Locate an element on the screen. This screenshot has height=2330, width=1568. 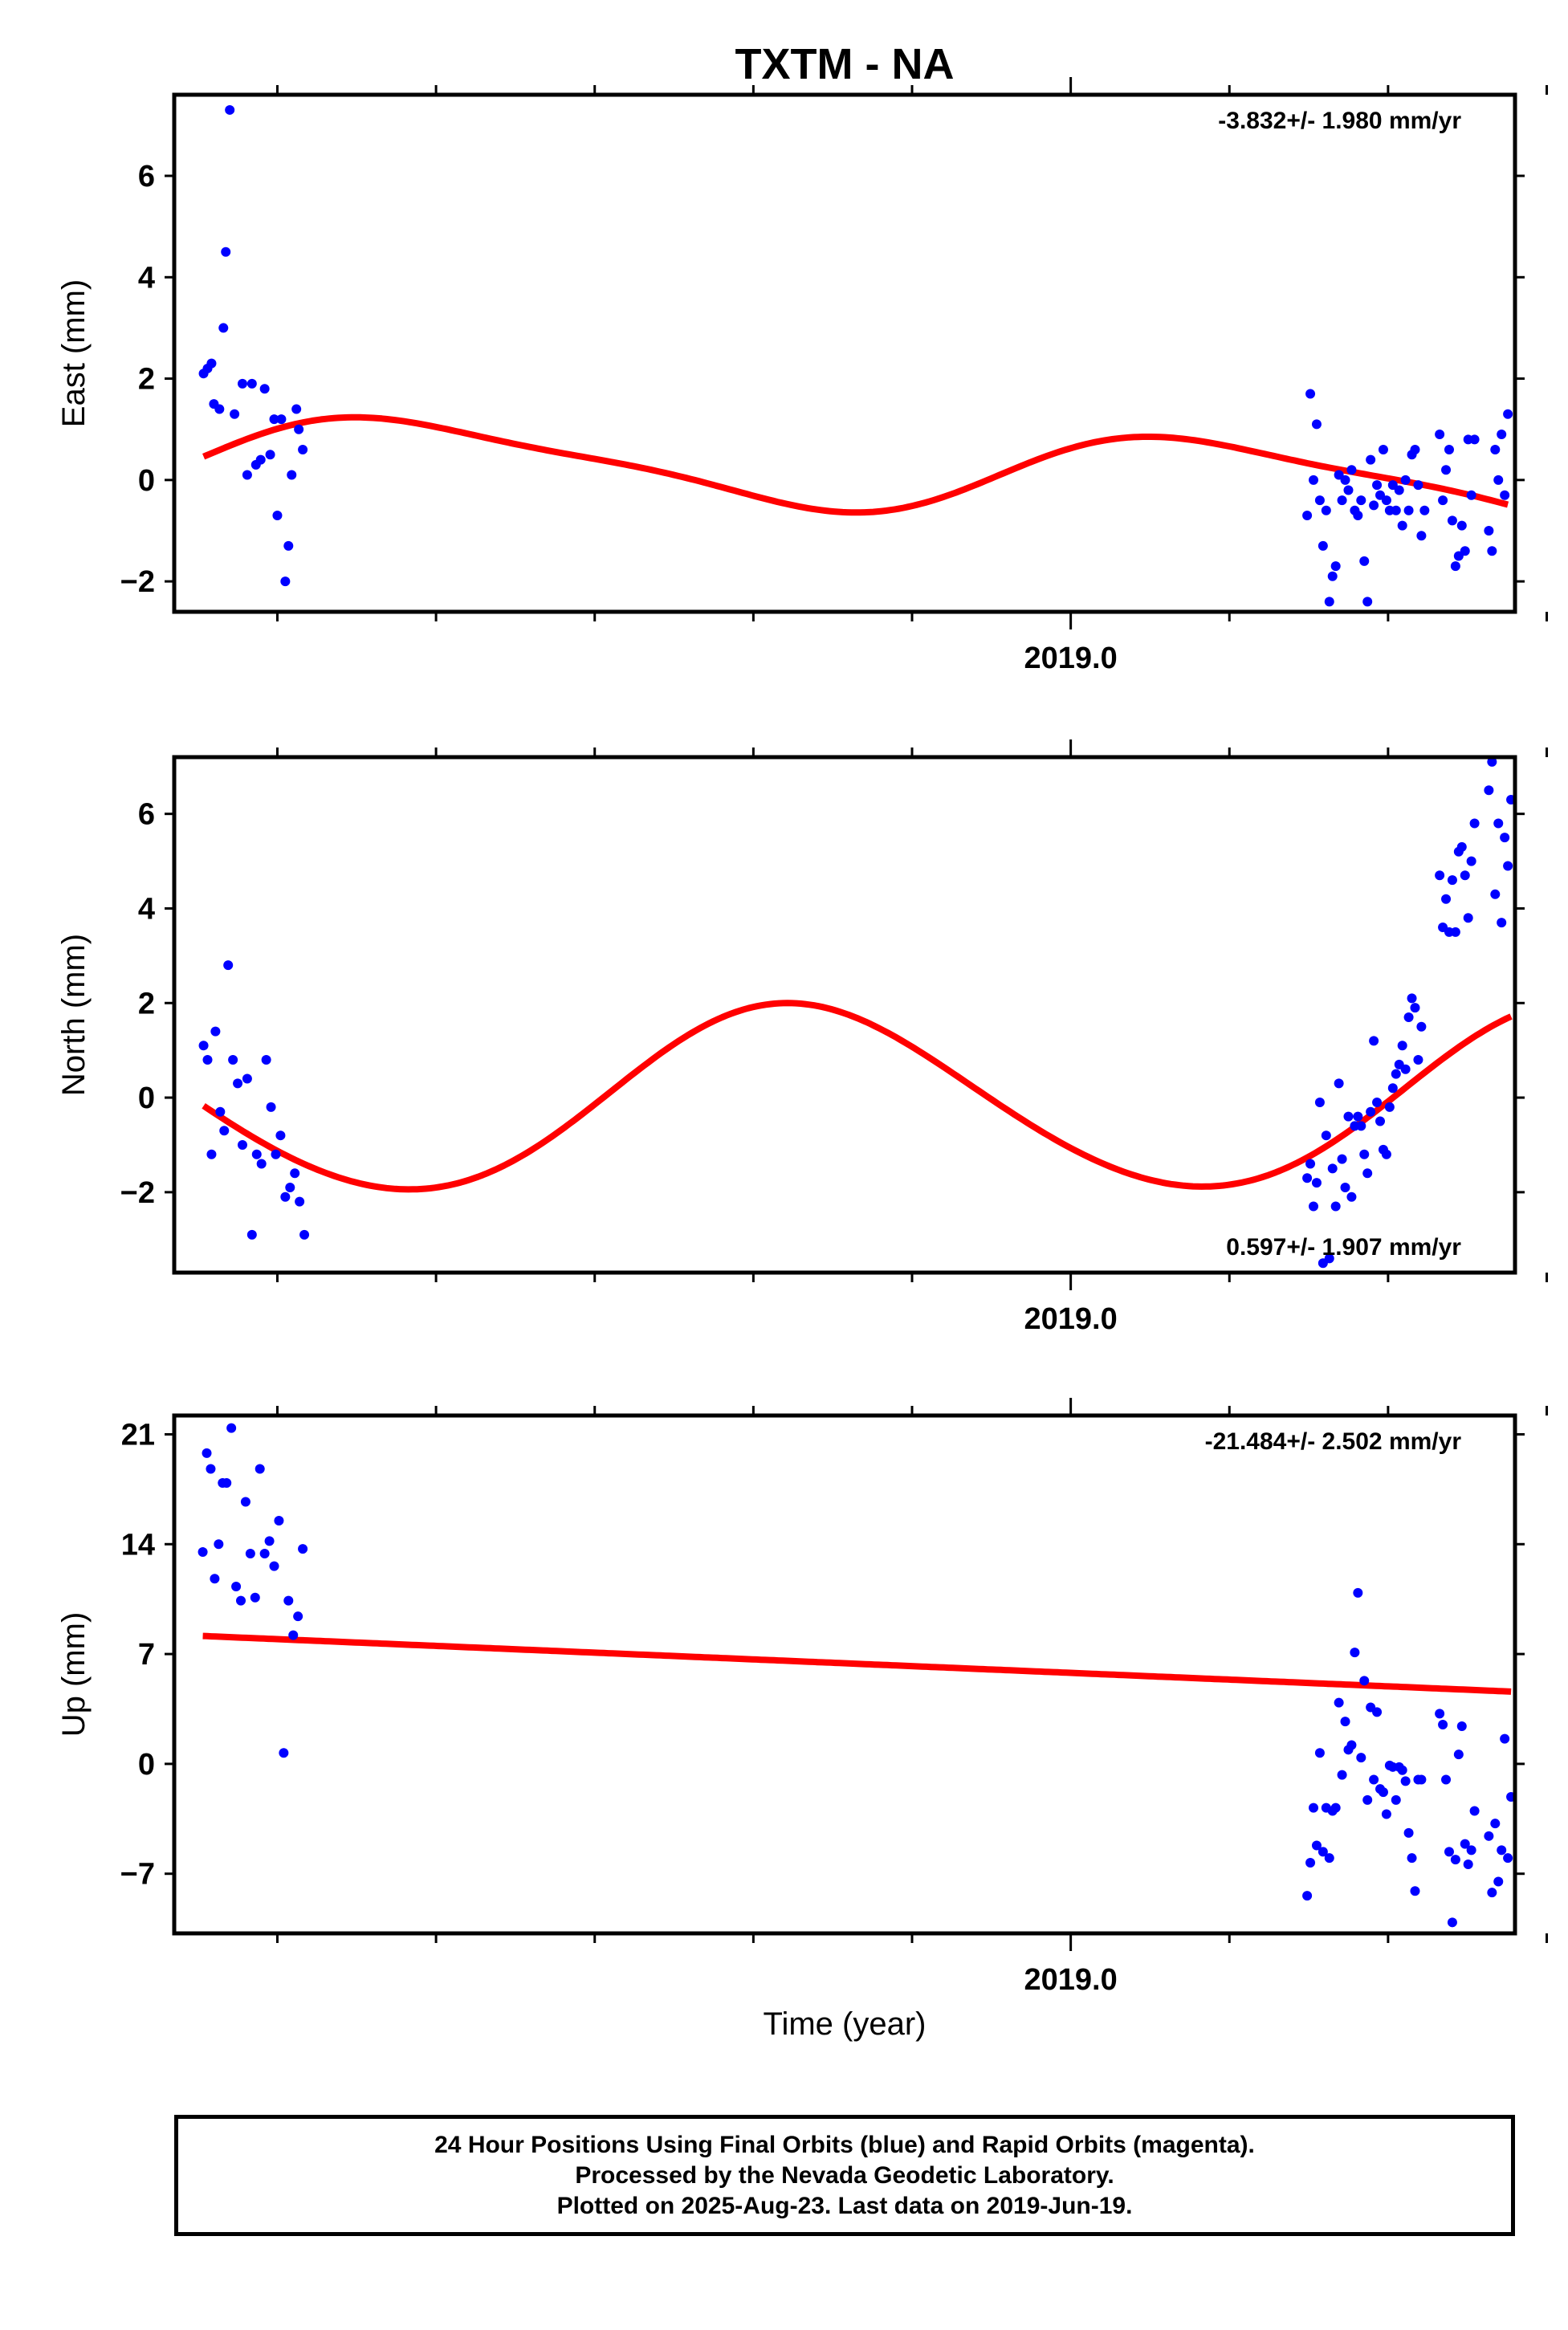
y-tick-label: −7 is located at coordinates (137, 1875).